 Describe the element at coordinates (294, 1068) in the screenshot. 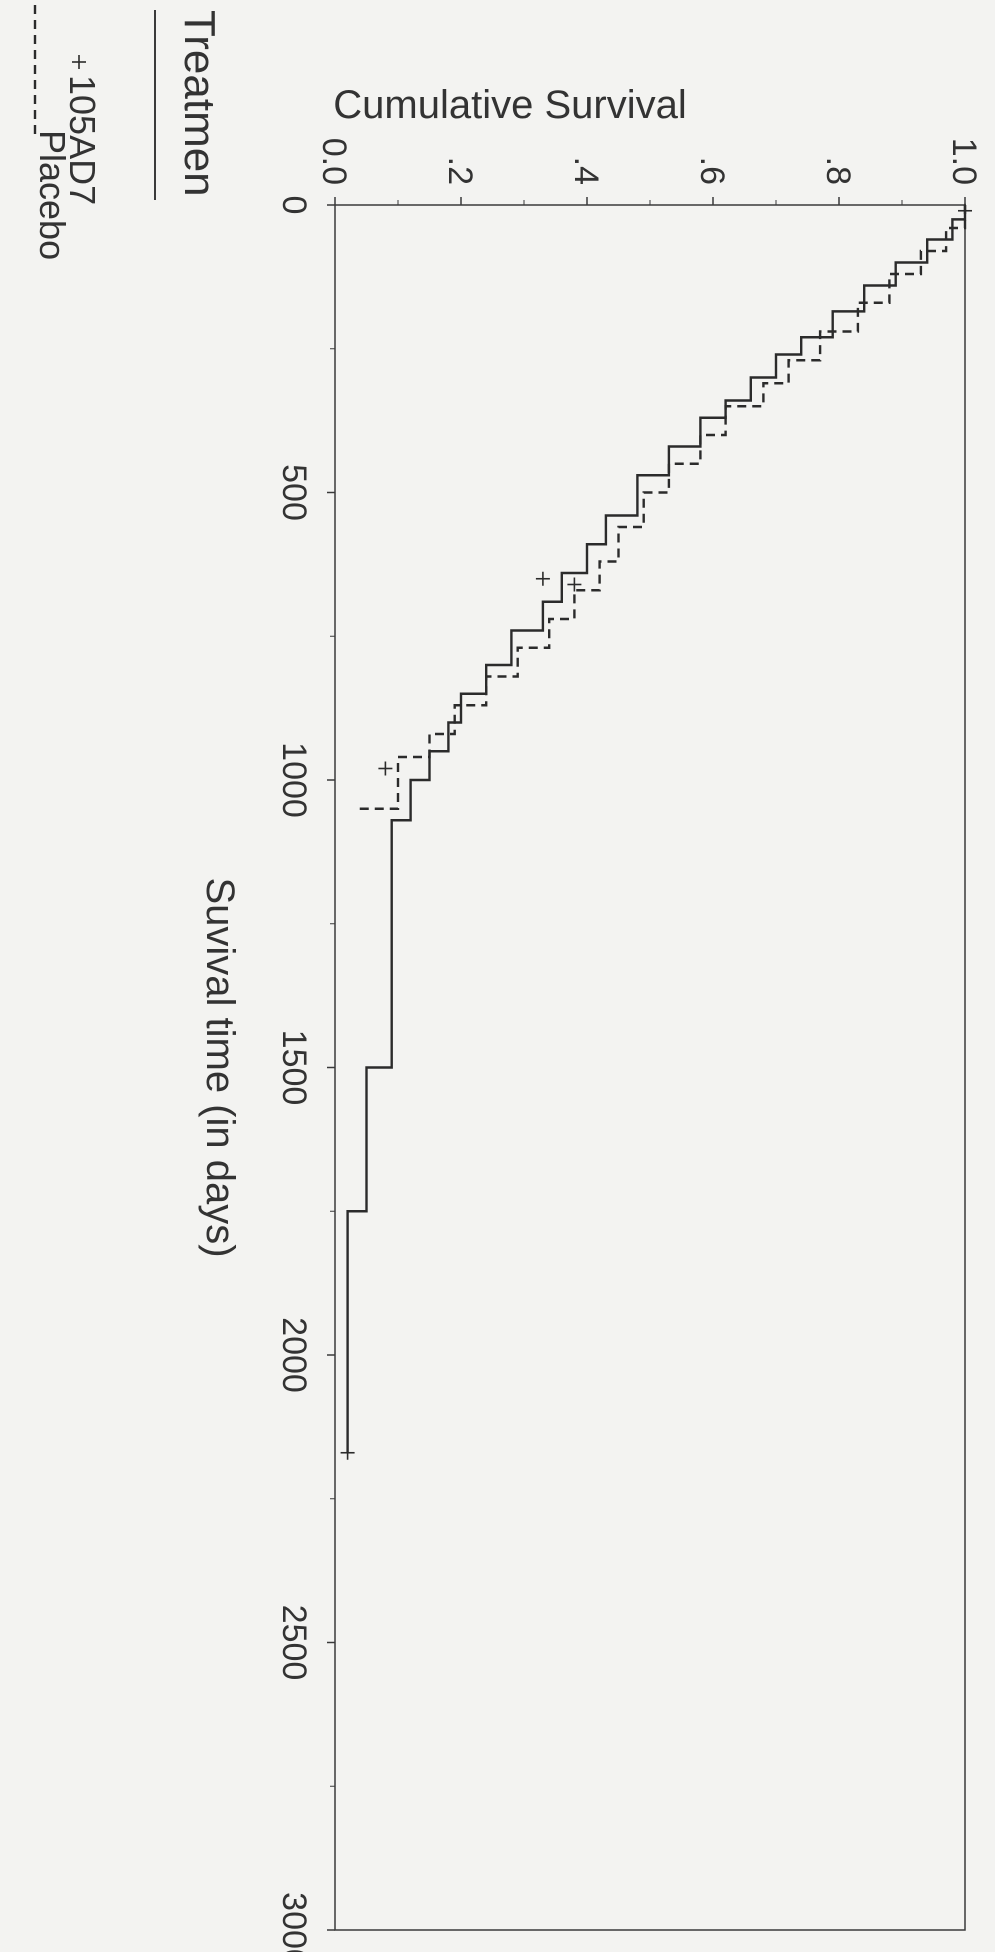

I see `x-tick-label: 1500` at that location.